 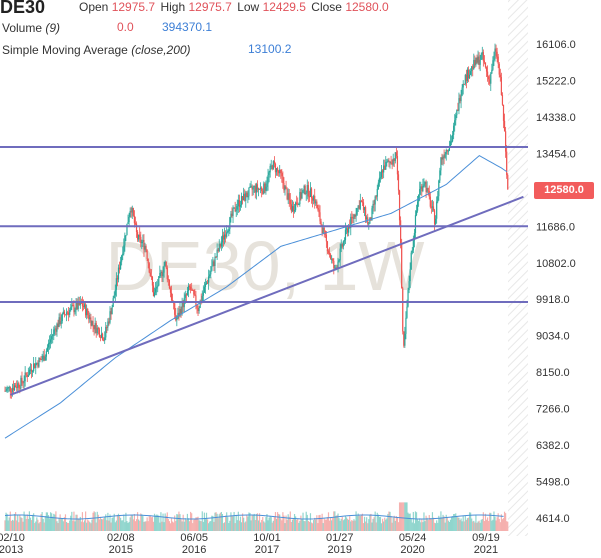 I want to click on price-tick-label: 6382.0, so click(x=553, y=446).